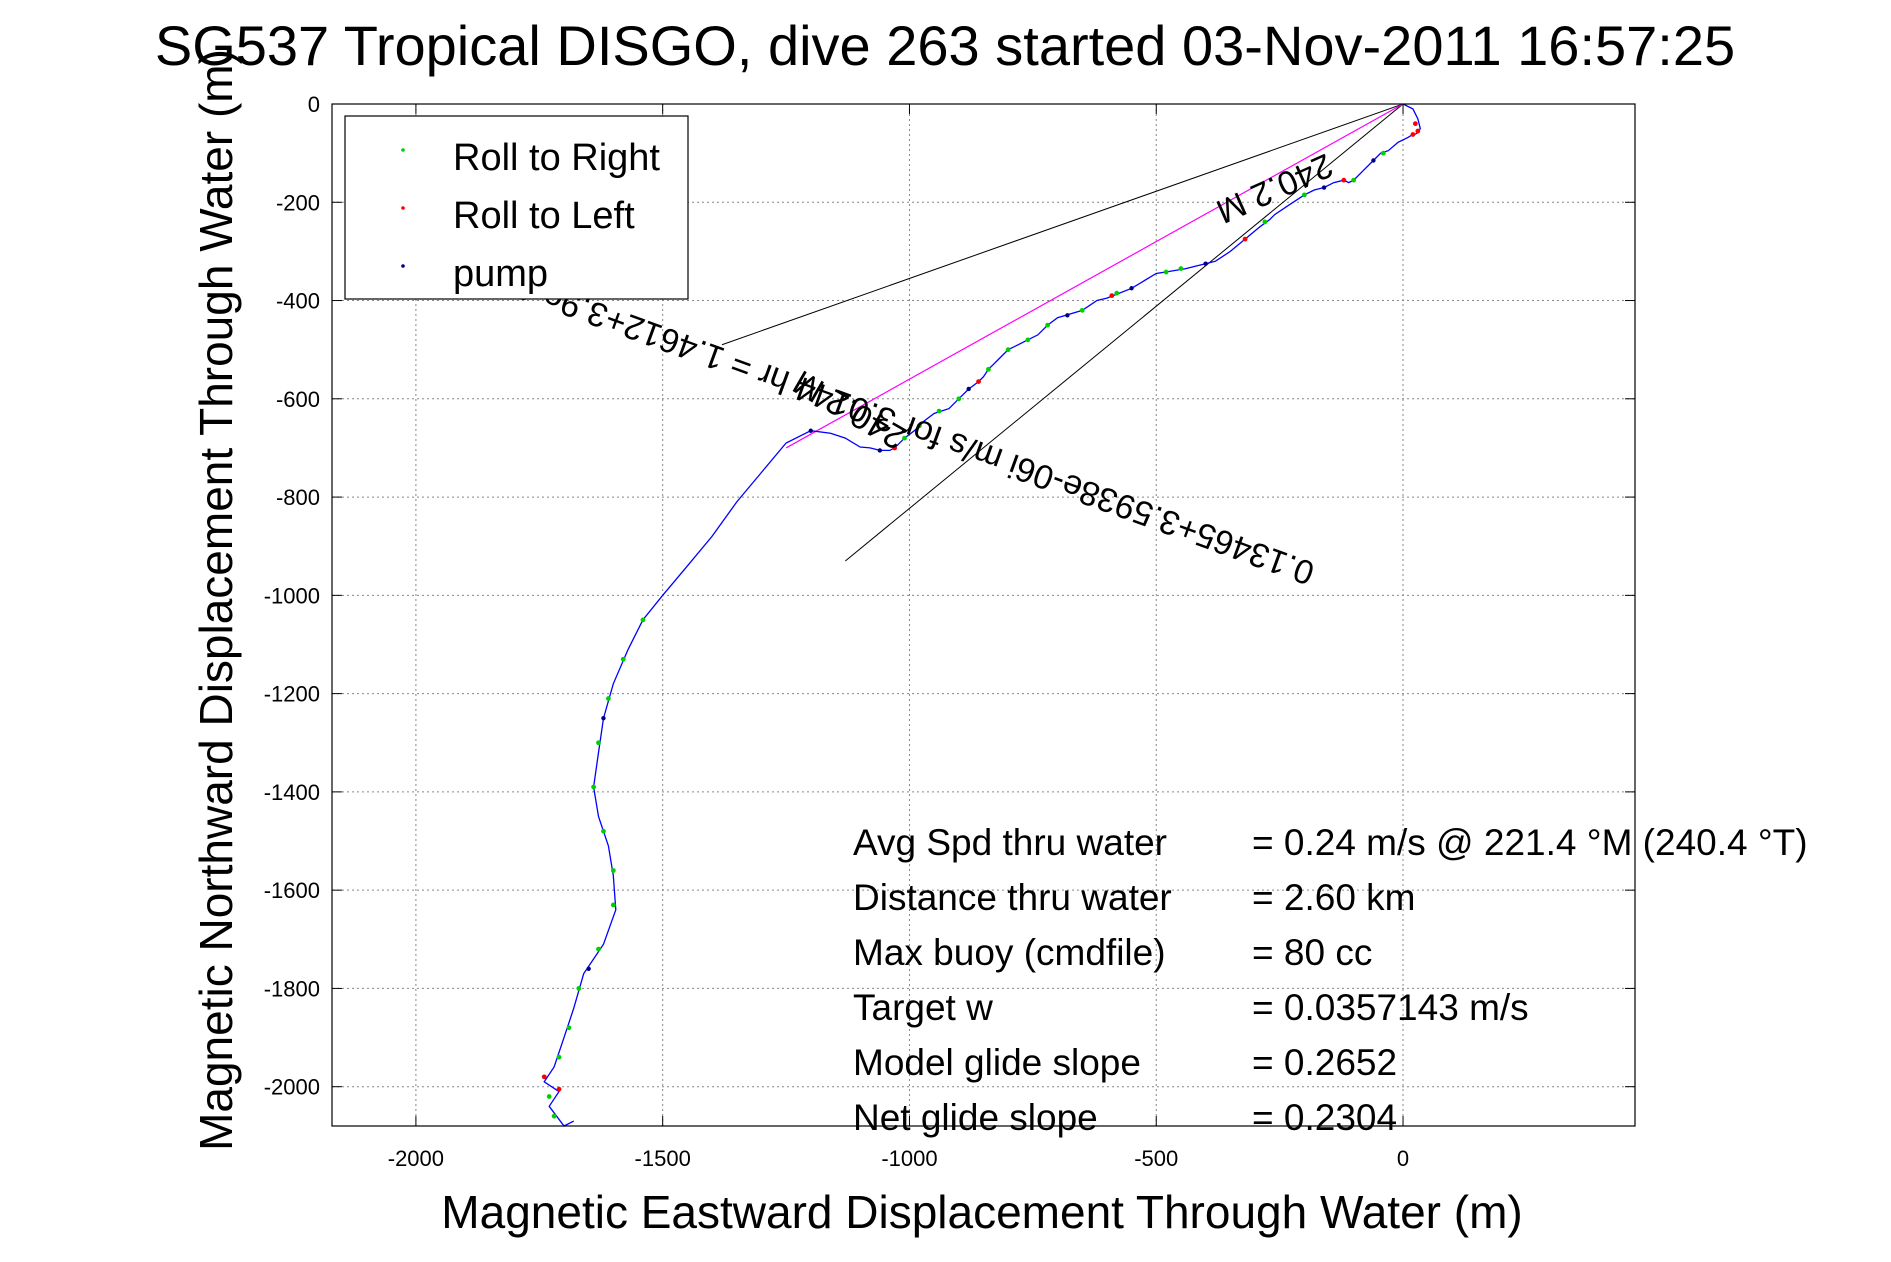 The image size is (1891, 1262). What do you see at coordinates (1156, 1158) in the screenshot?
I see `x-tick-label: -500` at bounding box center [1156, 1158].